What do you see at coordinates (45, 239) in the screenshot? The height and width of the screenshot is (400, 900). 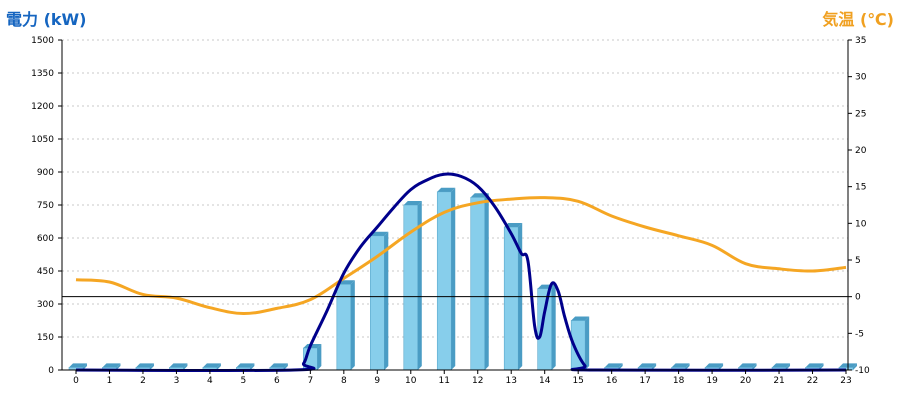 I see `left-tick-label: 600` at bounding box center [45, 239].